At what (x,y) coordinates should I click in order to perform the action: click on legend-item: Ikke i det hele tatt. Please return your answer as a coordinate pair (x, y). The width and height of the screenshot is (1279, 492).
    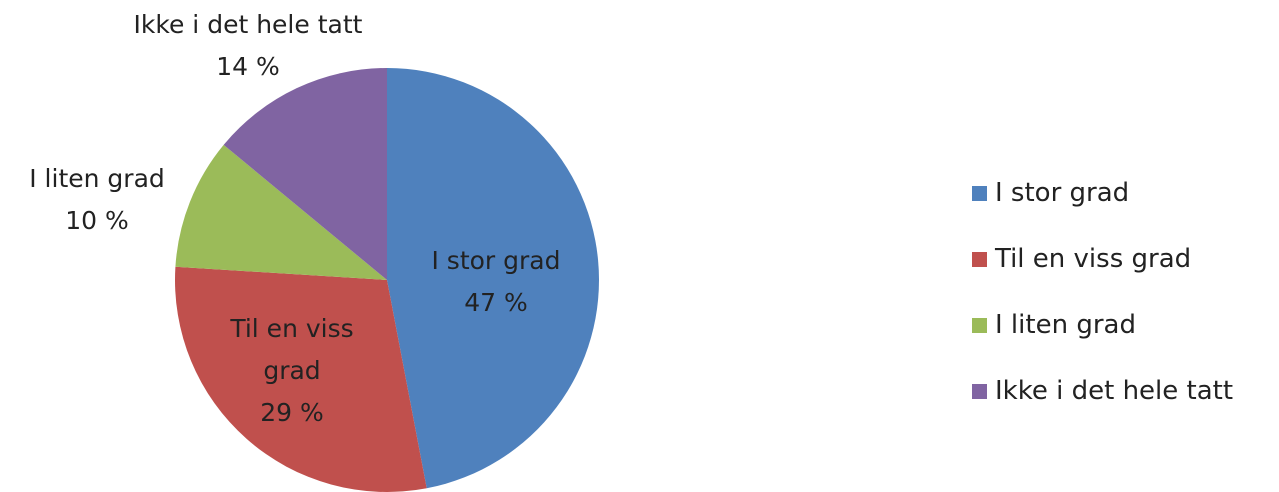
    Looking at the image, I should click on (1102, 391).